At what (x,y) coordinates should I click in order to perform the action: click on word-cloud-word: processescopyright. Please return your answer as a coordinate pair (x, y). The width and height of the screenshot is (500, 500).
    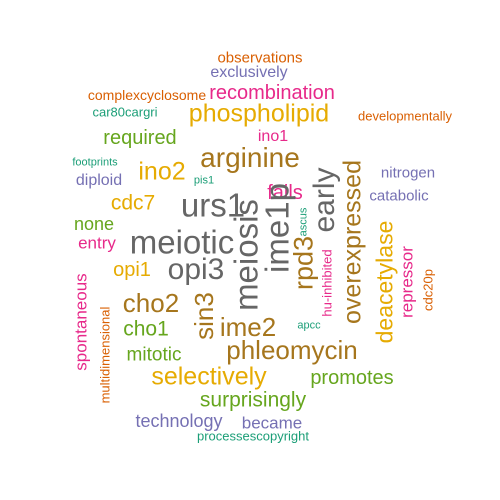
    Looking at the image, I should click on (253, 436).